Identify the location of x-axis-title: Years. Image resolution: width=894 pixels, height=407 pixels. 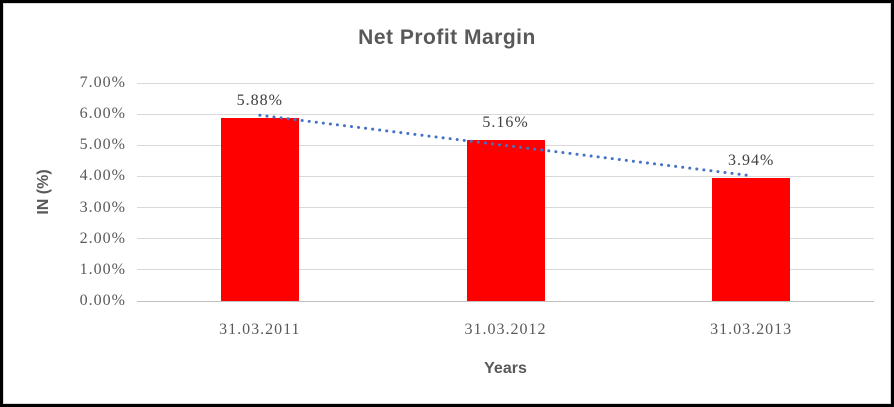
(505, 368).